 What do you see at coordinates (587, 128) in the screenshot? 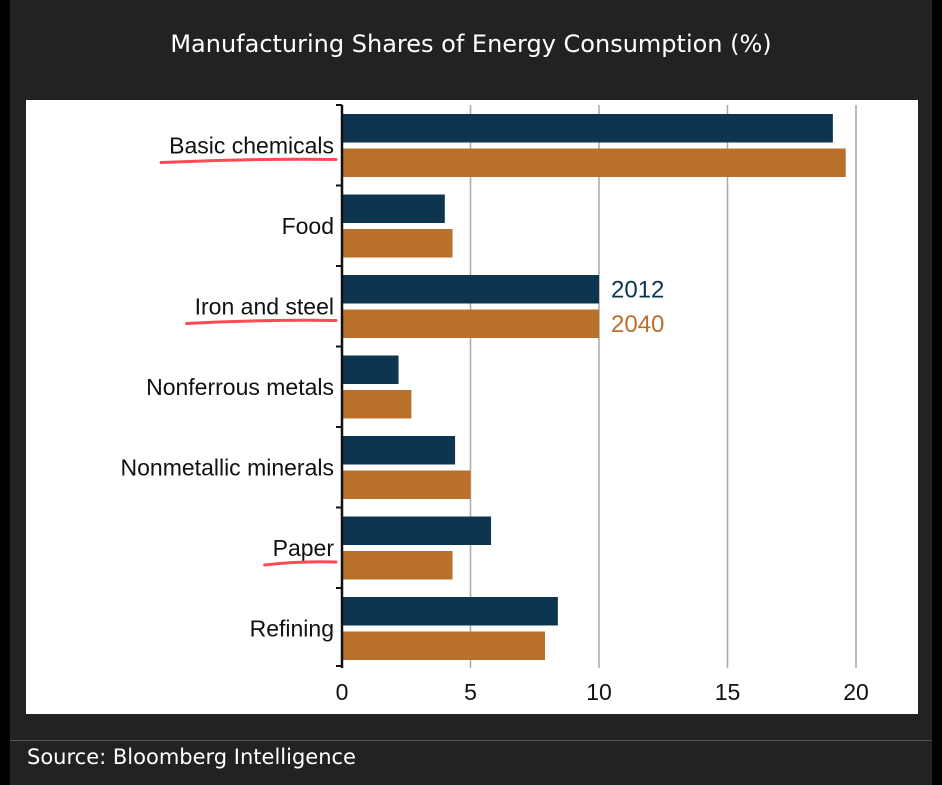
I see `bar-2012-basic-chemicals` at bounding box center [587, 128].